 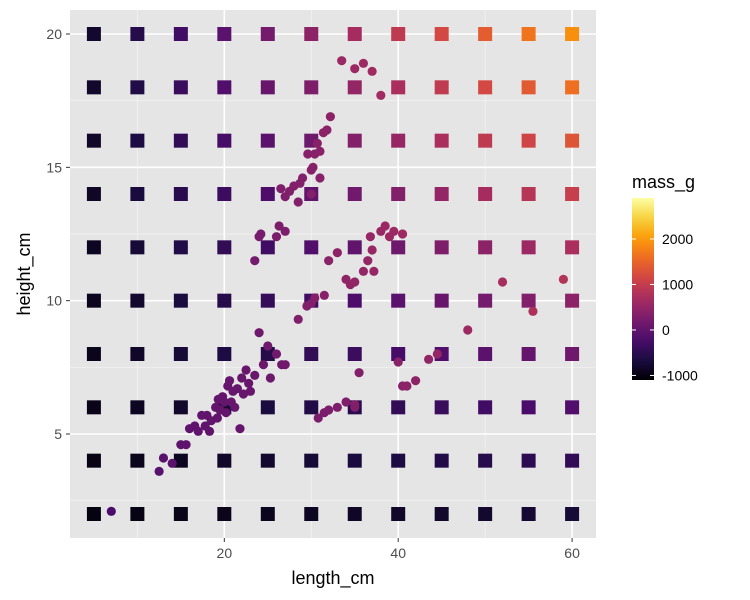 I want to click on legend-break-label: 1000, so click(x=677, y=284).